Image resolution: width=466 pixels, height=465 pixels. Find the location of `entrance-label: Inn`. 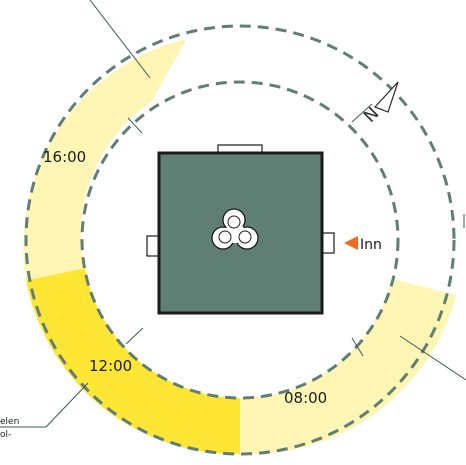

entrance-label: Inn is located at coordinates (371, 245).